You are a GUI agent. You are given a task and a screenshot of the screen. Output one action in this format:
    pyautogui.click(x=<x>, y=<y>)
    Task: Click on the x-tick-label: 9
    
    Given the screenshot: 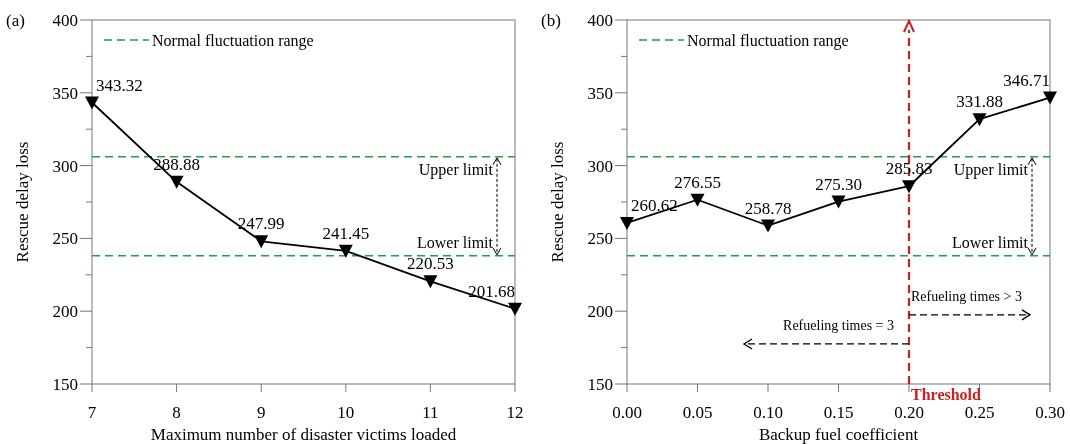 What is the action you would take?
    pyautogui.click(x=261, y=412)
    